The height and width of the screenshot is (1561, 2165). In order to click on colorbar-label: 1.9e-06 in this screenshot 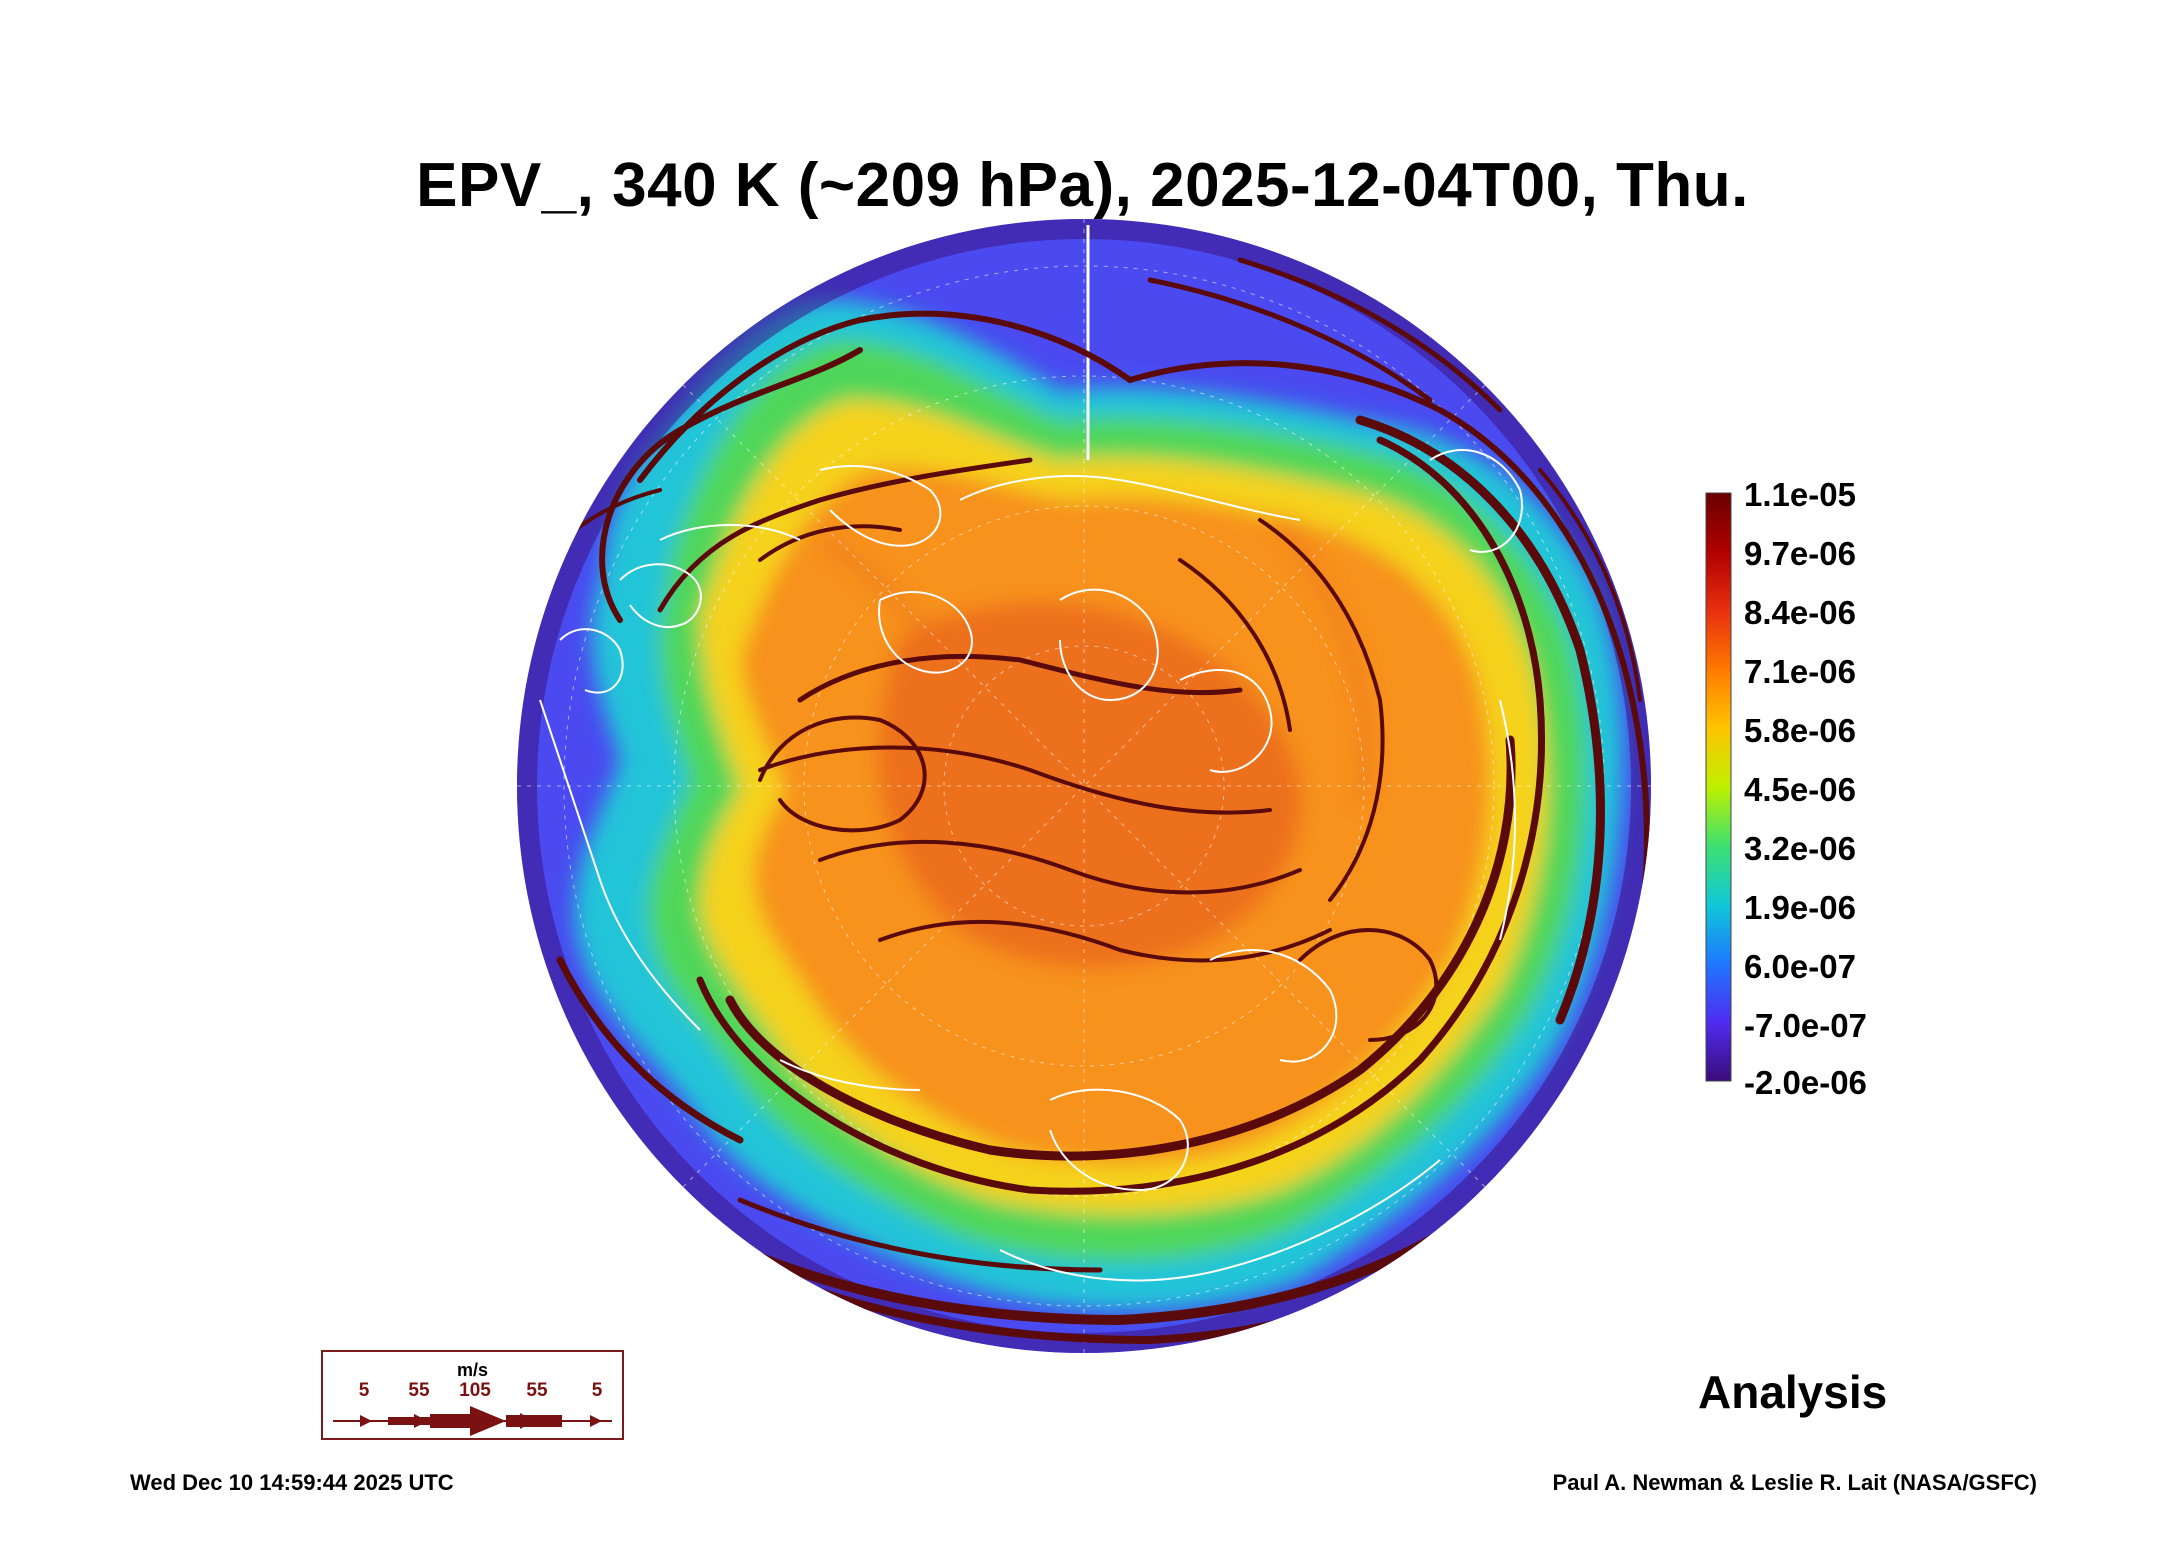, I will do `click(1800, 907)`.